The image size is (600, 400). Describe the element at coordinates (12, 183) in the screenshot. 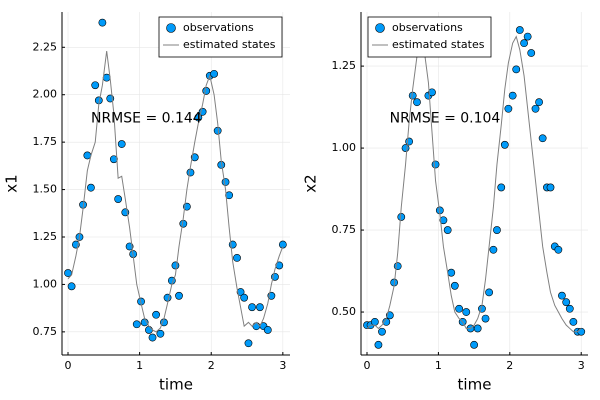

I see `y-axis-label: x1` at that location.